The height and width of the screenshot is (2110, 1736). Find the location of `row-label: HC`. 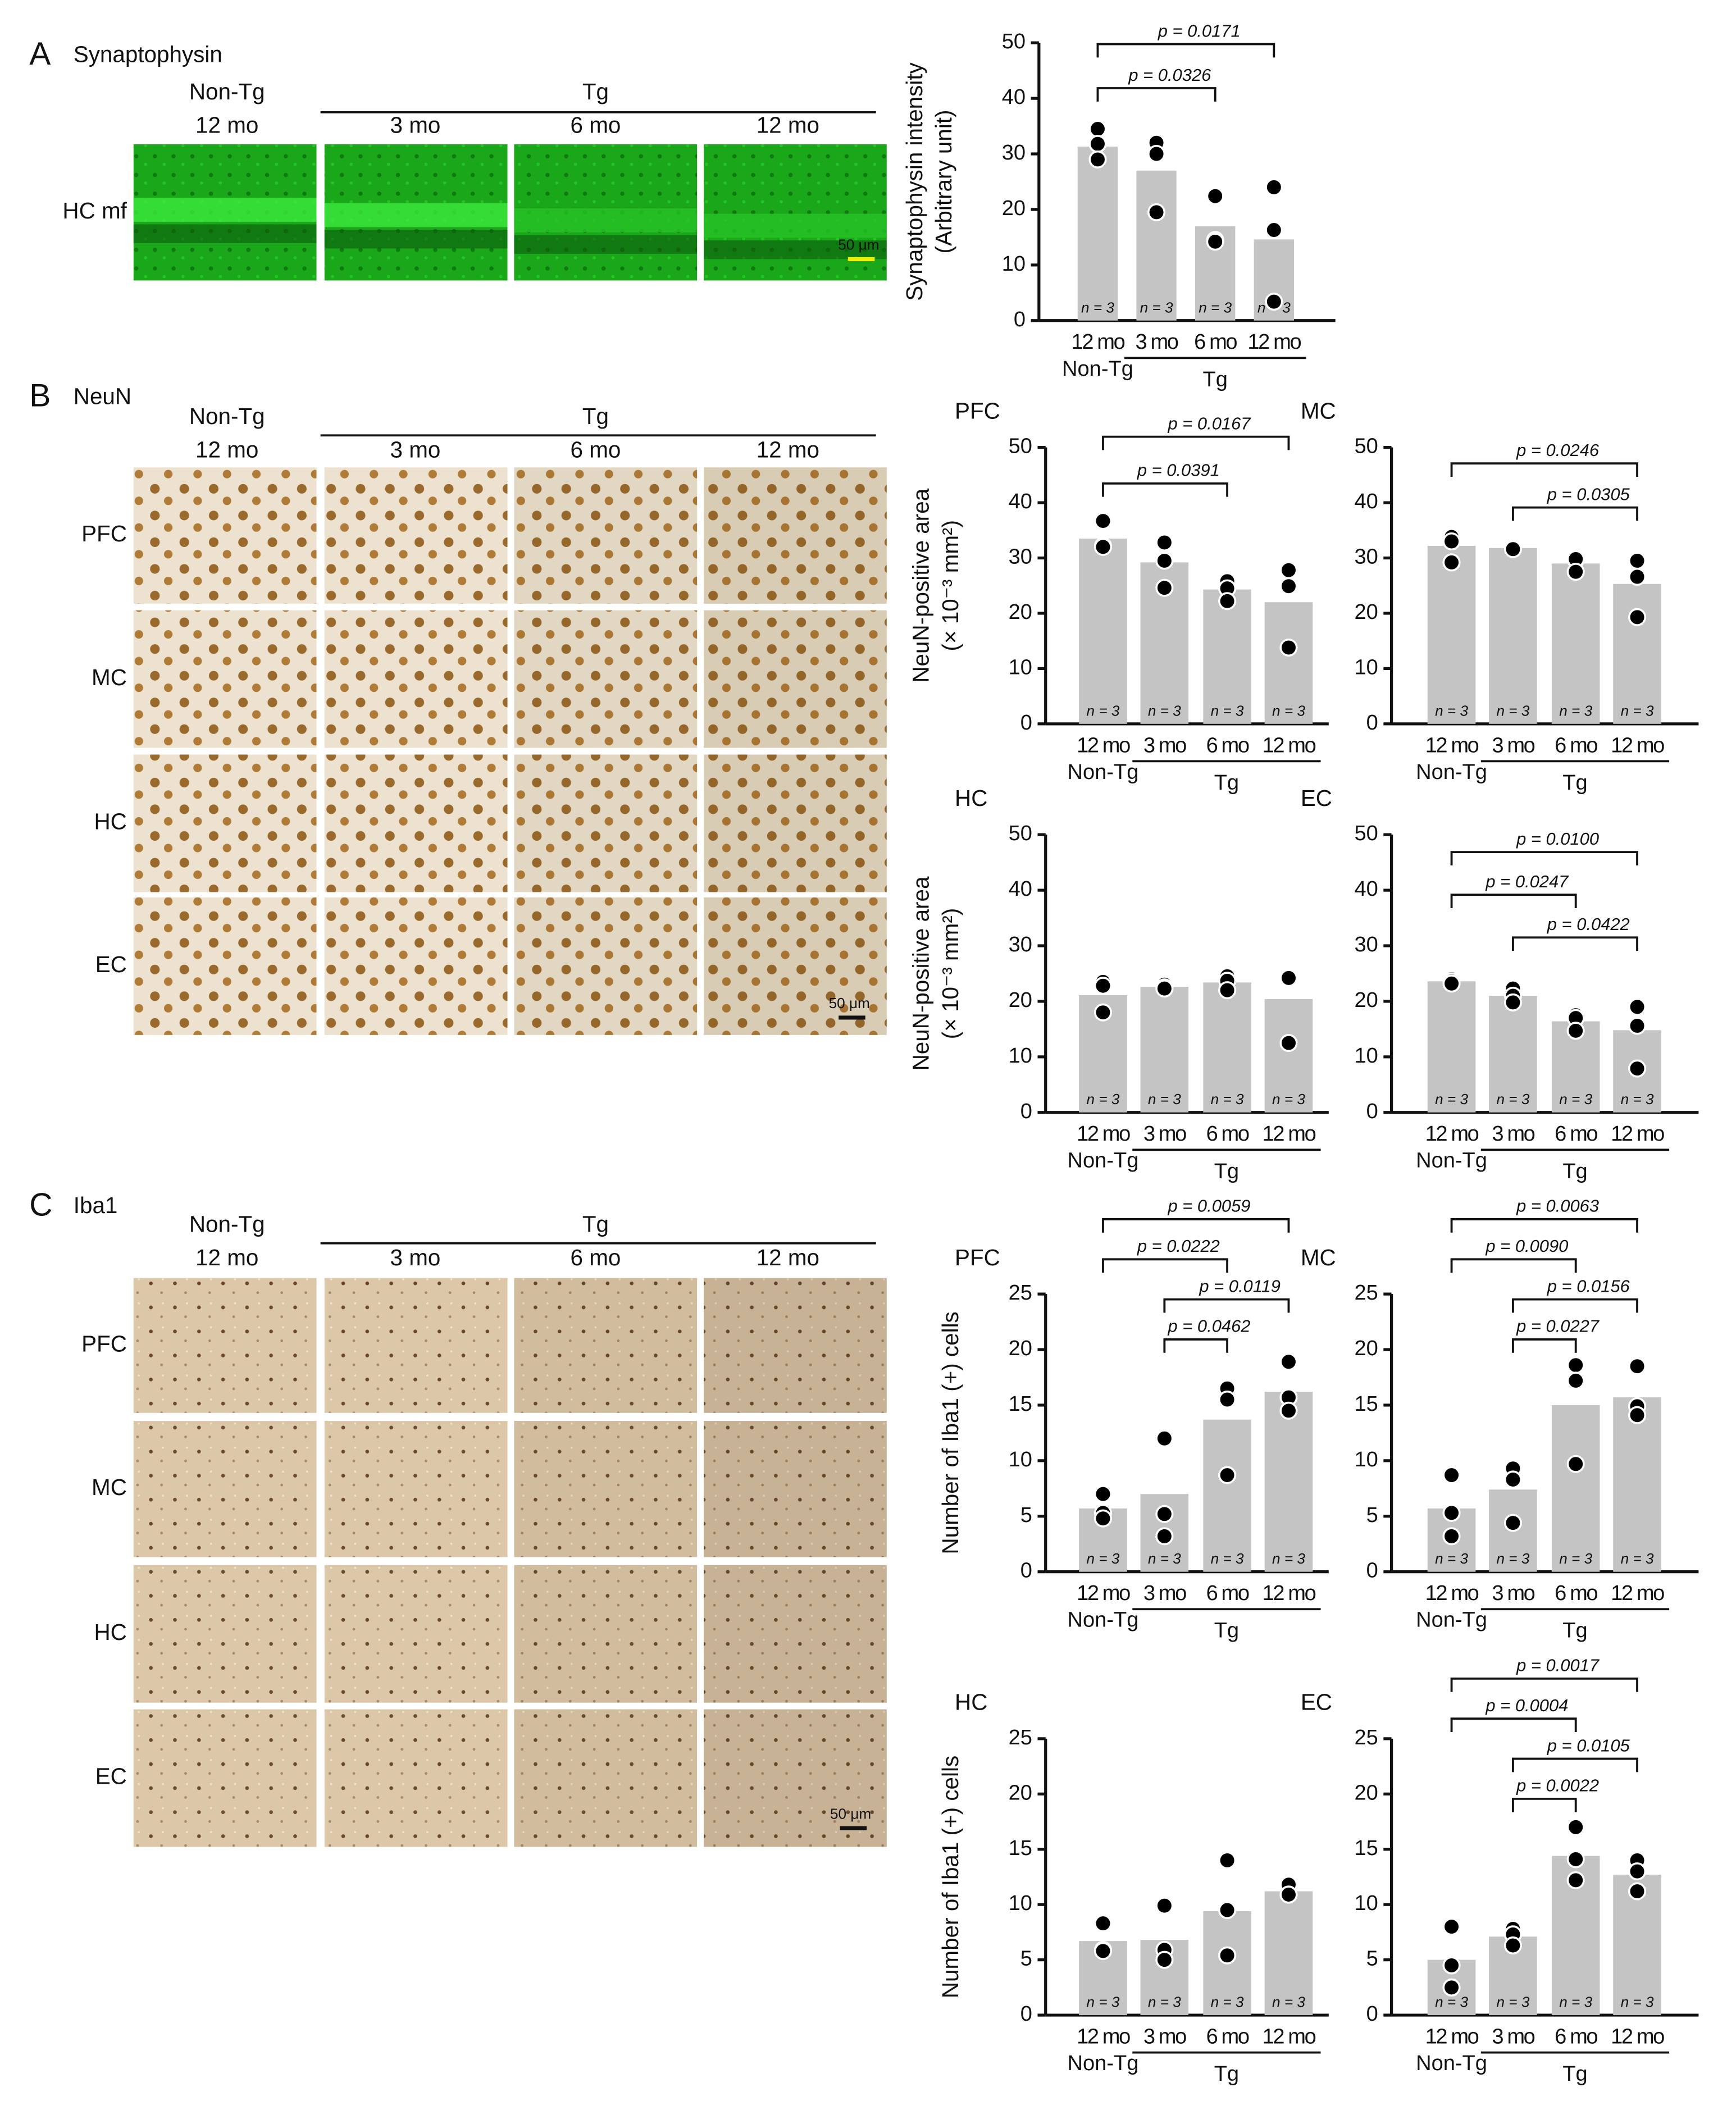

row-label: HC is located at coordinates (110, 822).